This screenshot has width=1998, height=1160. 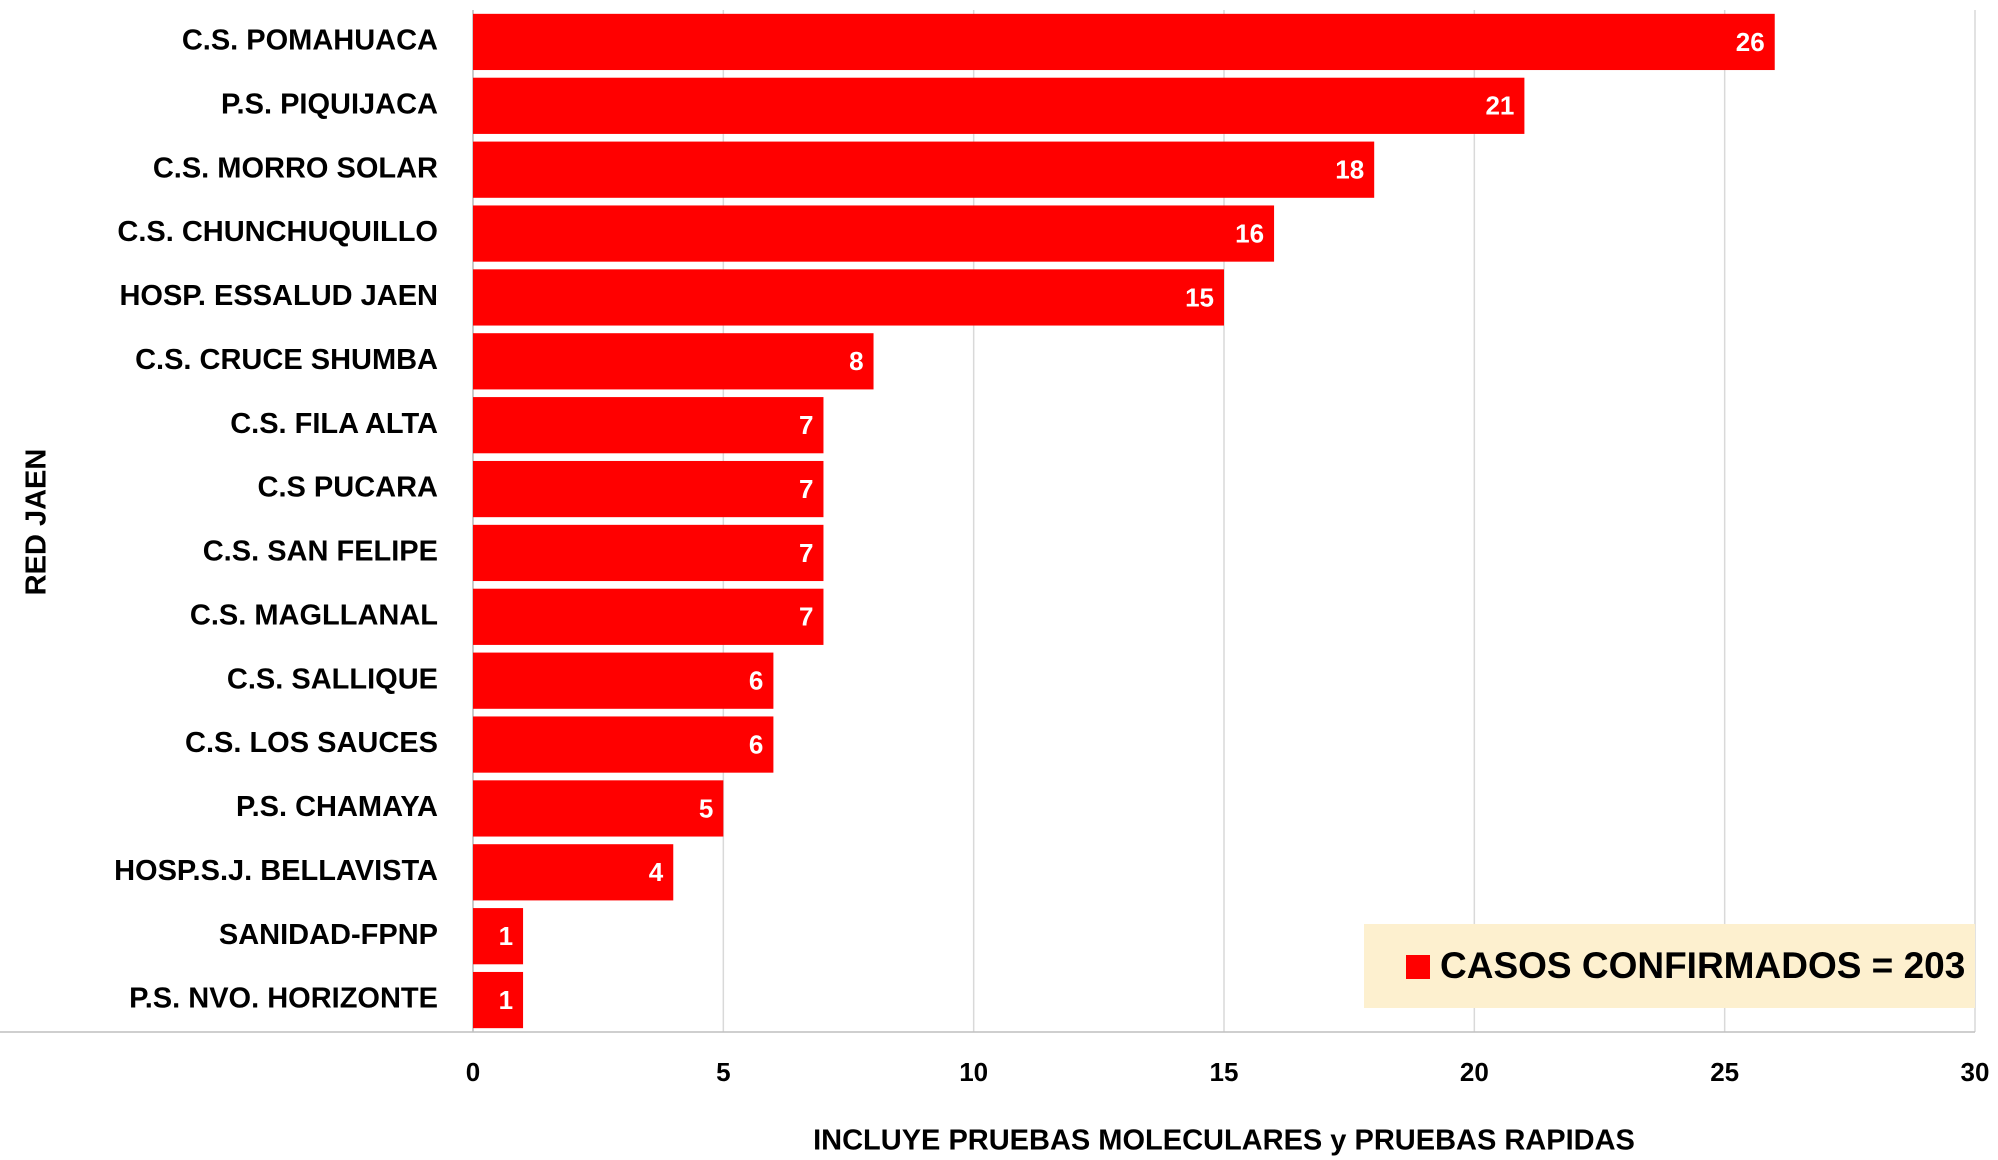 What do you see at coordinates (328, 935) in the screenshot?
I see `y-tick-label: SANIDAD-FPNP` at bounding box center [328, 935].